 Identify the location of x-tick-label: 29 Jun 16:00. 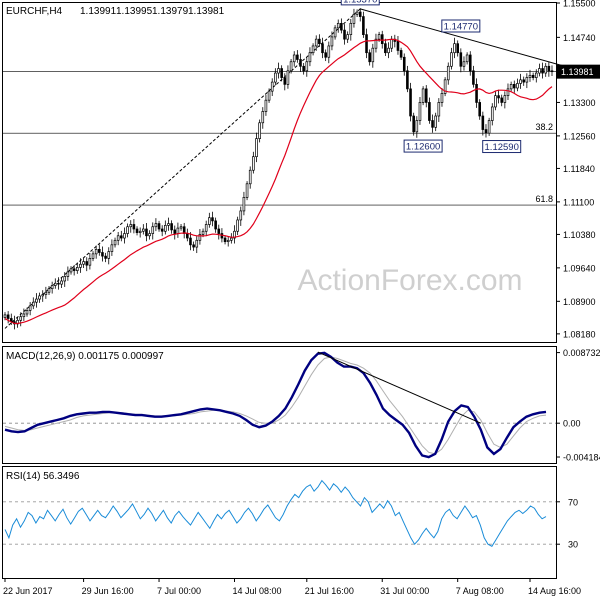
(108, 591).